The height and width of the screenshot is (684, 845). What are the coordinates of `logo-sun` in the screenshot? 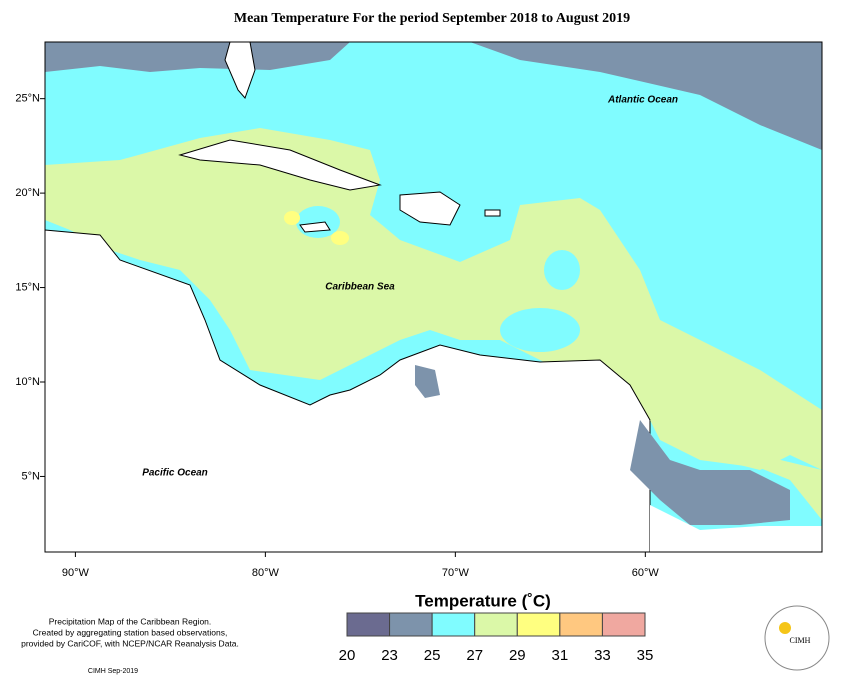 It's located at (785, 628).